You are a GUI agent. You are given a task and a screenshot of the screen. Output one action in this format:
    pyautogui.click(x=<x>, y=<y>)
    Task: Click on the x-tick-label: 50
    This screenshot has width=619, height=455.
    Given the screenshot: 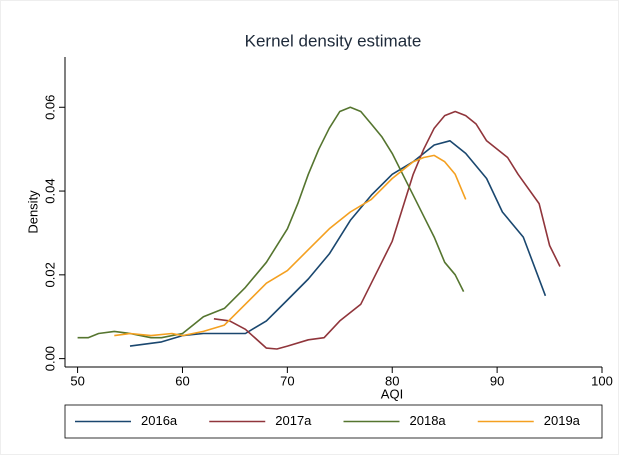 What is the action you would take?
    pyautogui.click(x=77, y=380)
    